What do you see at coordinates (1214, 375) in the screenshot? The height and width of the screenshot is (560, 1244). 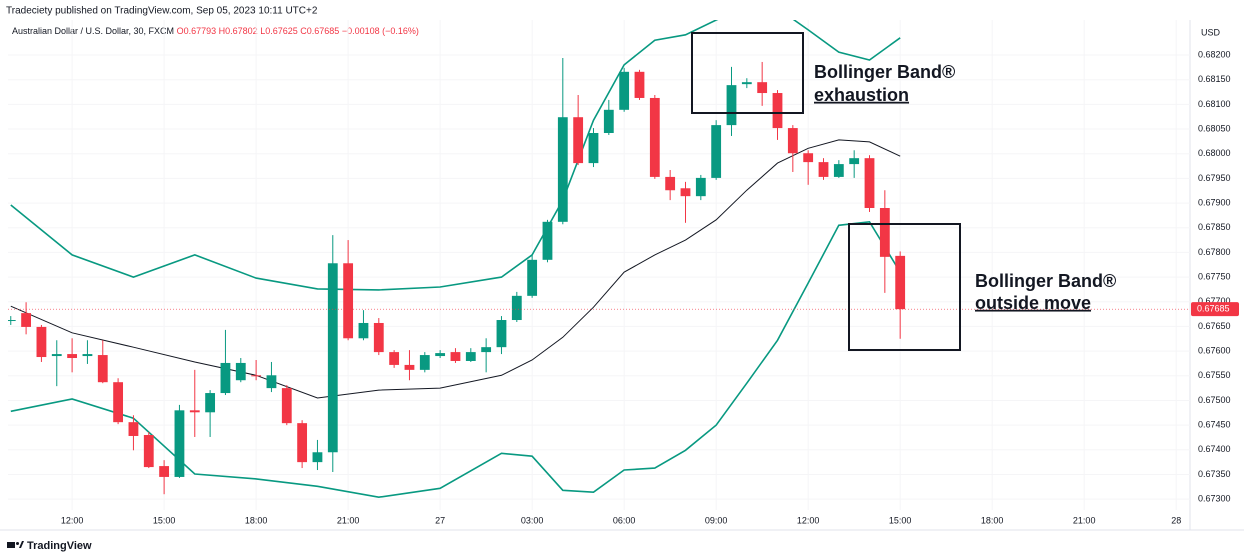 I see `y-tick-label: 0.67550` at bounding box center [1214, 375].